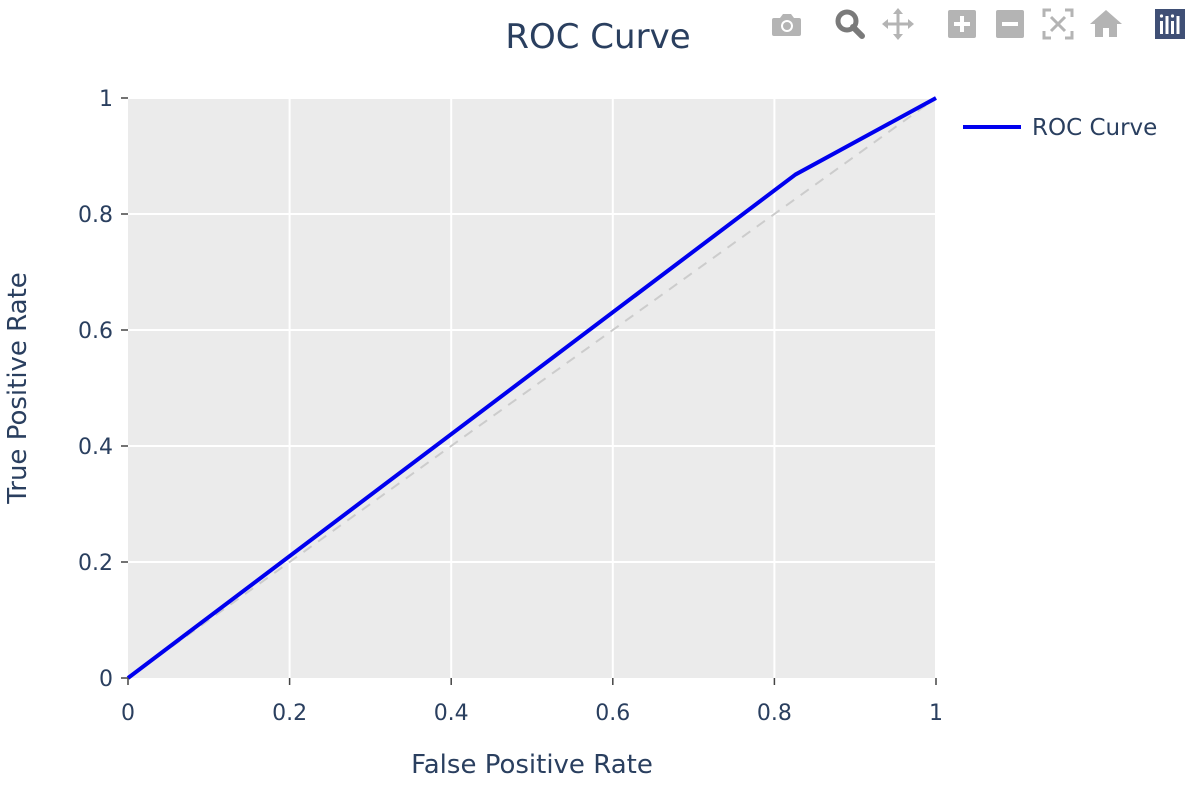 This screenshot has width=1192, height=794. I want to click on zoom-out-icon, so click(1010, 24).